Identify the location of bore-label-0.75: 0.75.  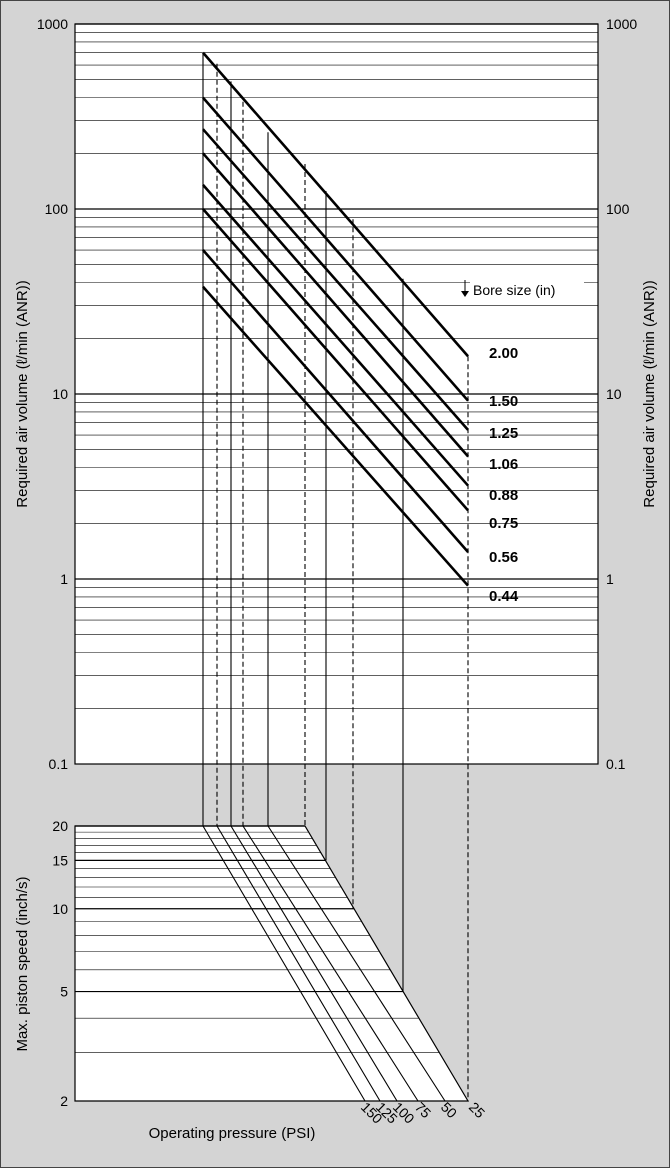
(503, 523).